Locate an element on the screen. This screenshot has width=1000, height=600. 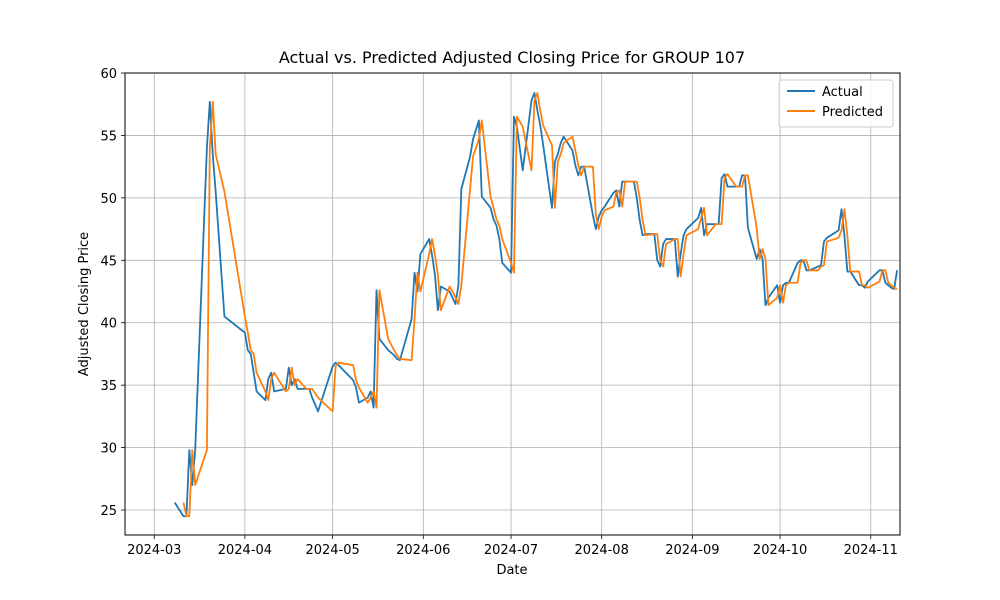
x-tick-label: 2024-06 is located at coordinates (423, 550).